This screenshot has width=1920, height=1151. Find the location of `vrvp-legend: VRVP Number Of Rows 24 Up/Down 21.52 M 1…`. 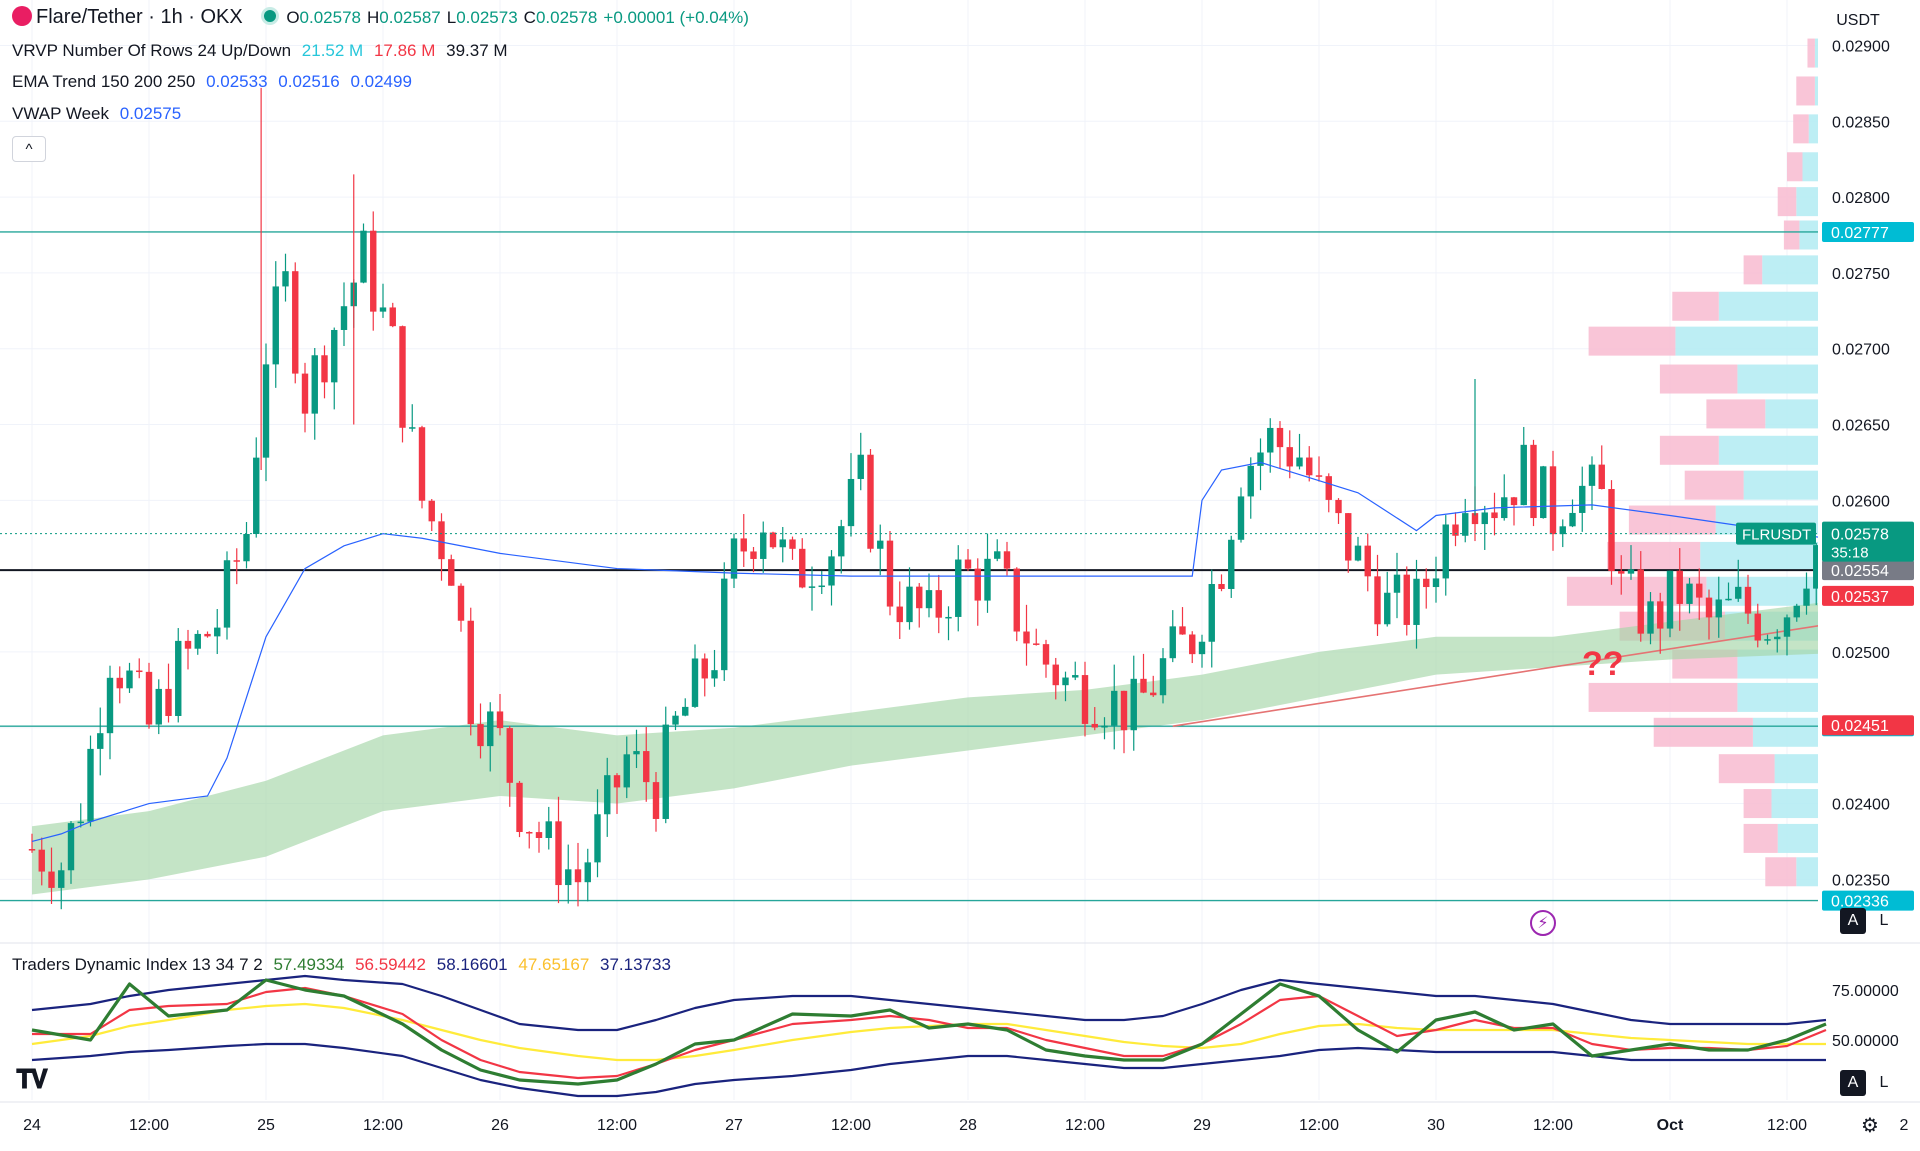

vrvp-legend: VRVP Number Of Rows 24 Up/Down 21.52 M 1… is located at coordinates (263, 51).